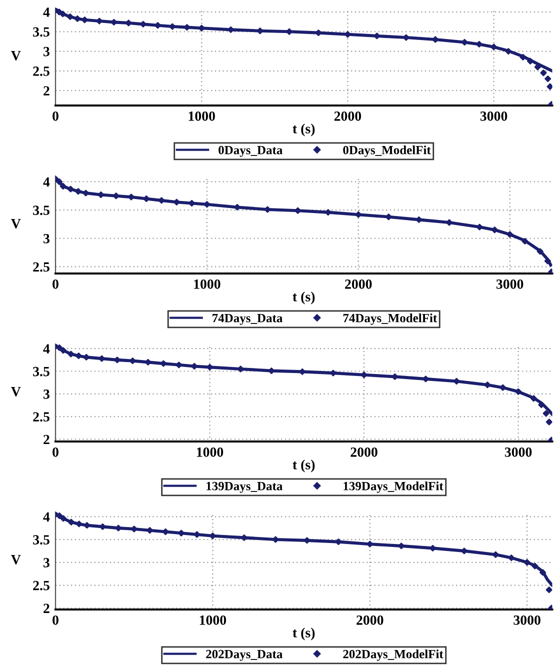  What do you see at coordinates (244, 487) in the screenshot?
I see `legend-label: 139Days_Data` at bounding box center [244, 487].